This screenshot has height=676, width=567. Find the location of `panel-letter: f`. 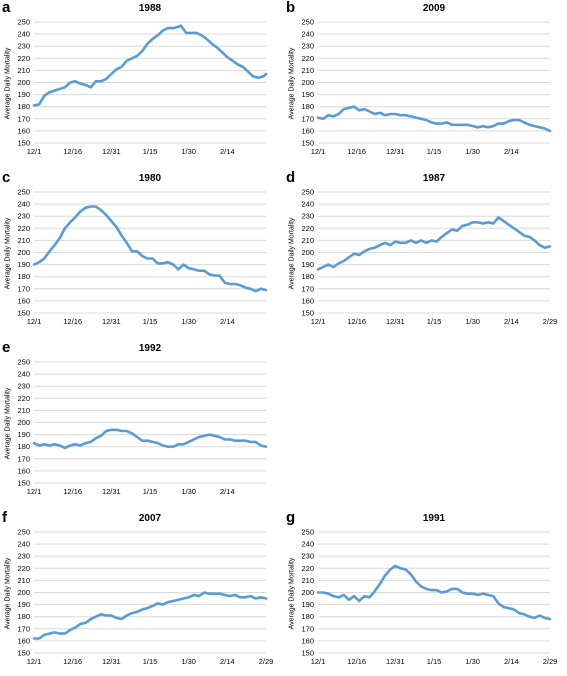

panel-letter: f is located at coordinates (4, 517).